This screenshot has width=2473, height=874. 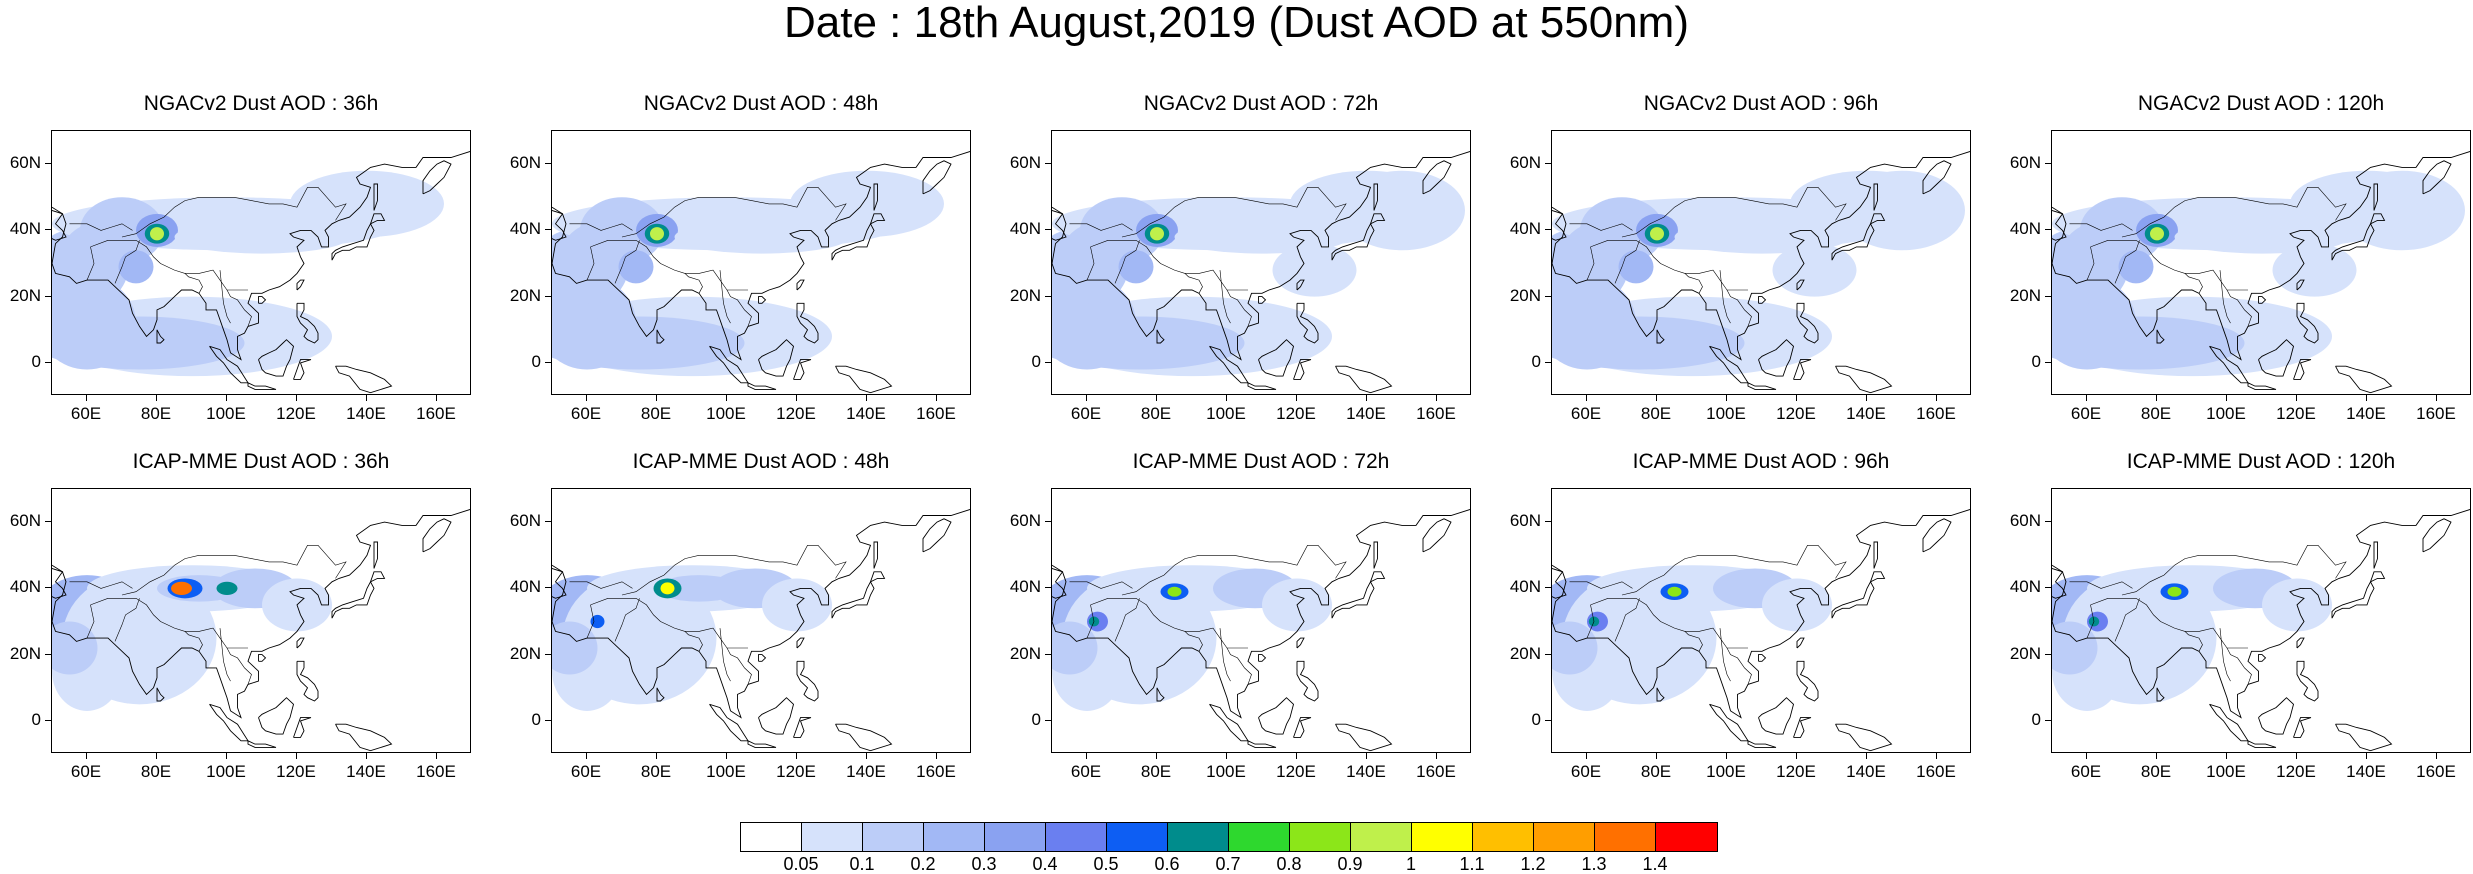 What do you see at coordinates (1525, 653) in the screenshot?
I see `lat-tick-label: 20N` at bounding box center [1525, 653].